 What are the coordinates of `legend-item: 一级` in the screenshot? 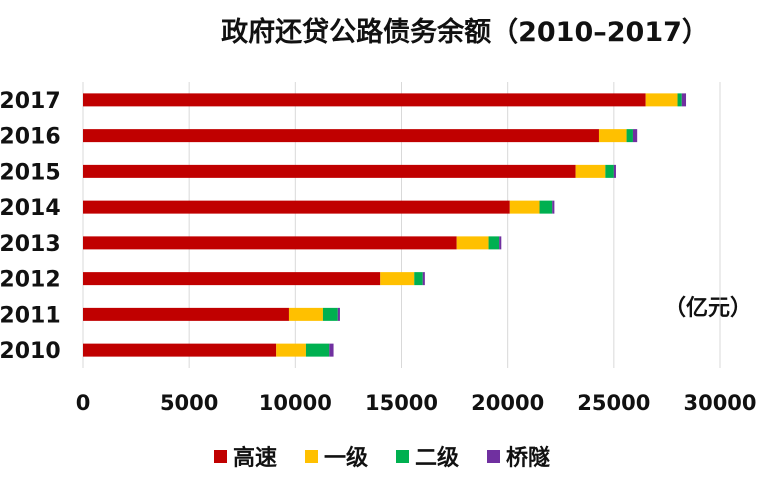 It's located at (336, 456).